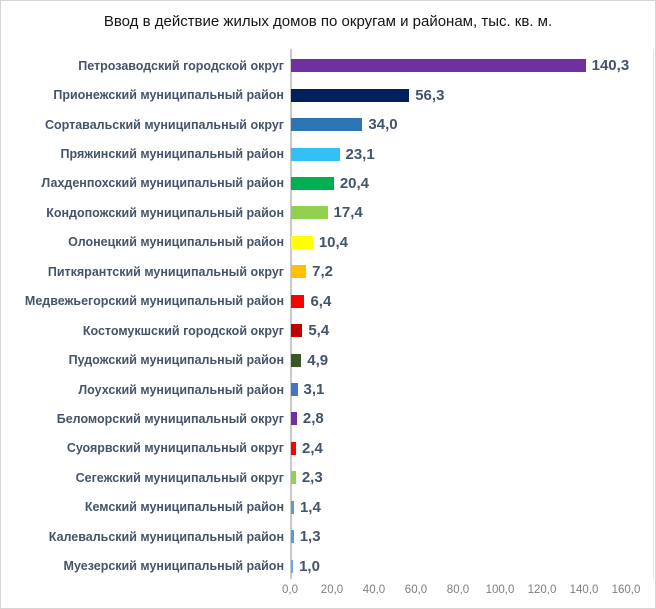 This screenshot has height=609, width=656. What do you see at coordinates (184, 507) in the screenshot?
I see `category-label: Кемский муниципальный район` at bounding box center [184, 507].